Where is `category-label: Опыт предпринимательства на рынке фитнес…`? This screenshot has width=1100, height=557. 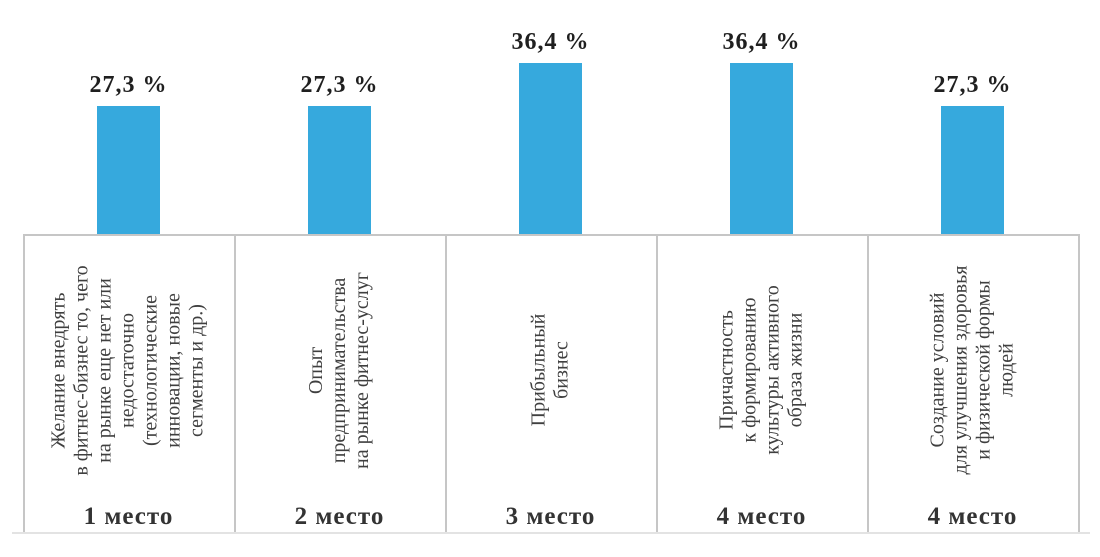
category-label: Опыт предпринимательства на рынке фитнес… is located at coordinates (339, 370).